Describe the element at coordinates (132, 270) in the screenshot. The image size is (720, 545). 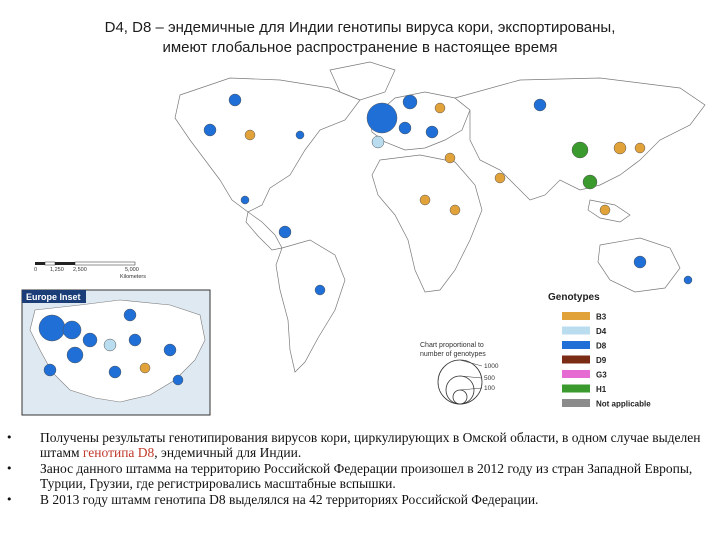
I see `scale-label-3: 5,000` at that location.